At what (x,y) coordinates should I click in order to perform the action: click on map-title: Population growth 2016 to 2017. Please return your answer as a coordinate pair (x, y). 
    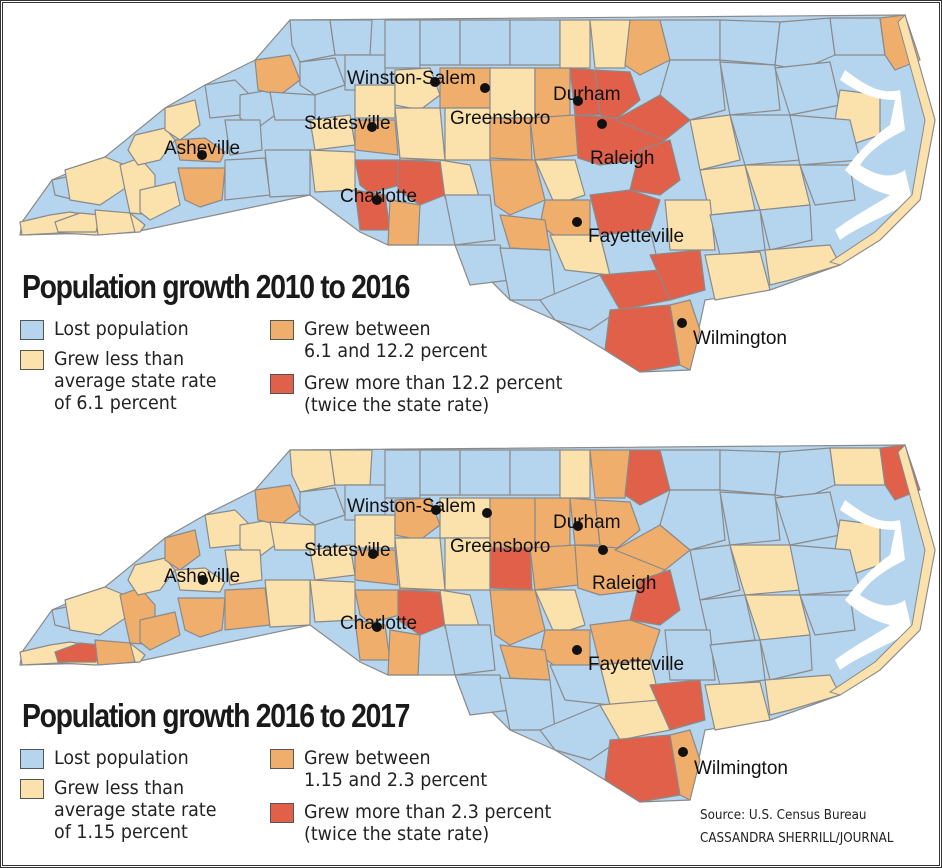
    Looking at the image, I should click on (216, 715).